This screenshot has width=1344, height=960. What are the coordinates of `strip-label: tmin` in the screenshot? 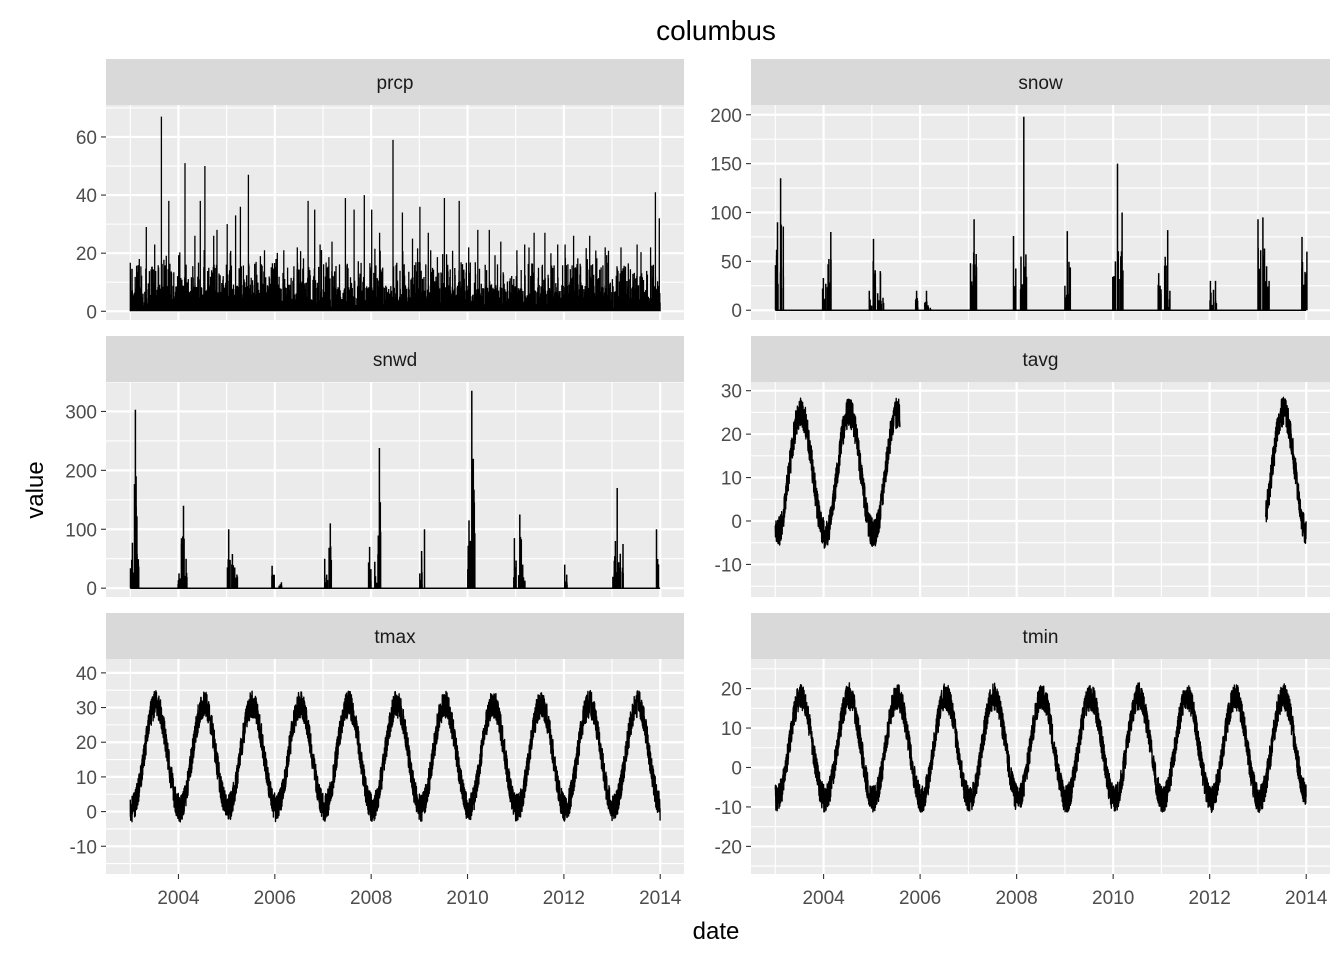 It's located at (1041, 637).